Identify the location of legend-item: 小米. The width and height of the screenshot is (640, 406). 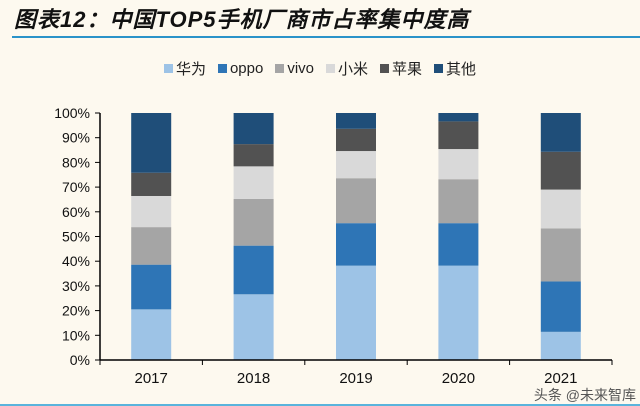
(347, 68).